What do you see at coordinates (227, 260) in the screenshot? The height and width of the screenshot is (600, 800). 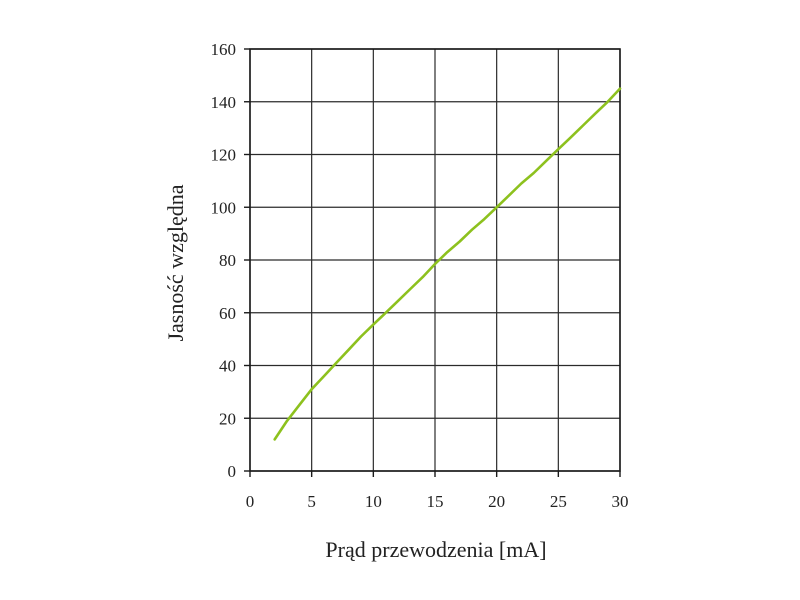 I see `y-tick-label-80: 80` at bounding box center [227, 260].